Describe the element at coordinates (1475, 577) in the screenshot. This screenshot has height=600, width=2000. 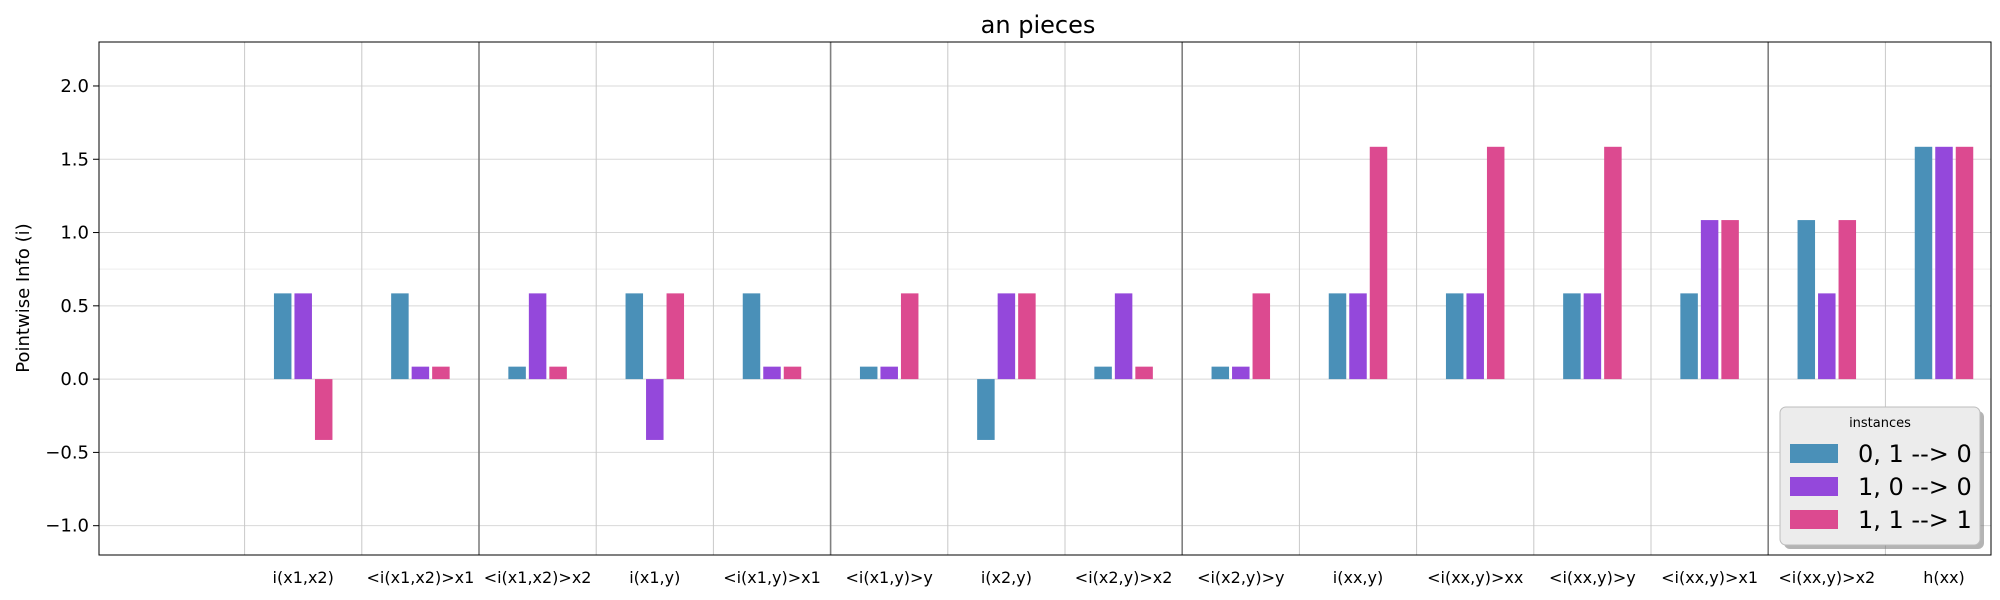
I see `x-tick-label: <i(xx,y)>xx` at that location.